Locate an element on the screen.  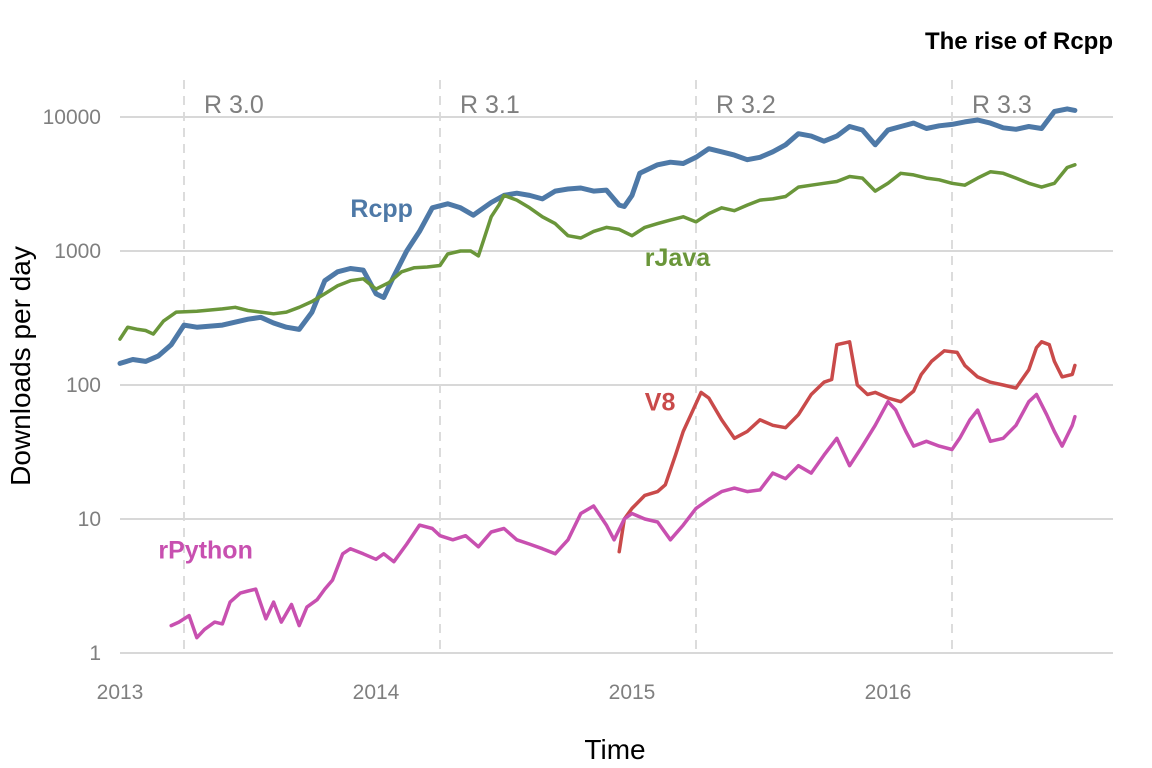
y-tick-label: 10000 is located at coordinates (72, 117).